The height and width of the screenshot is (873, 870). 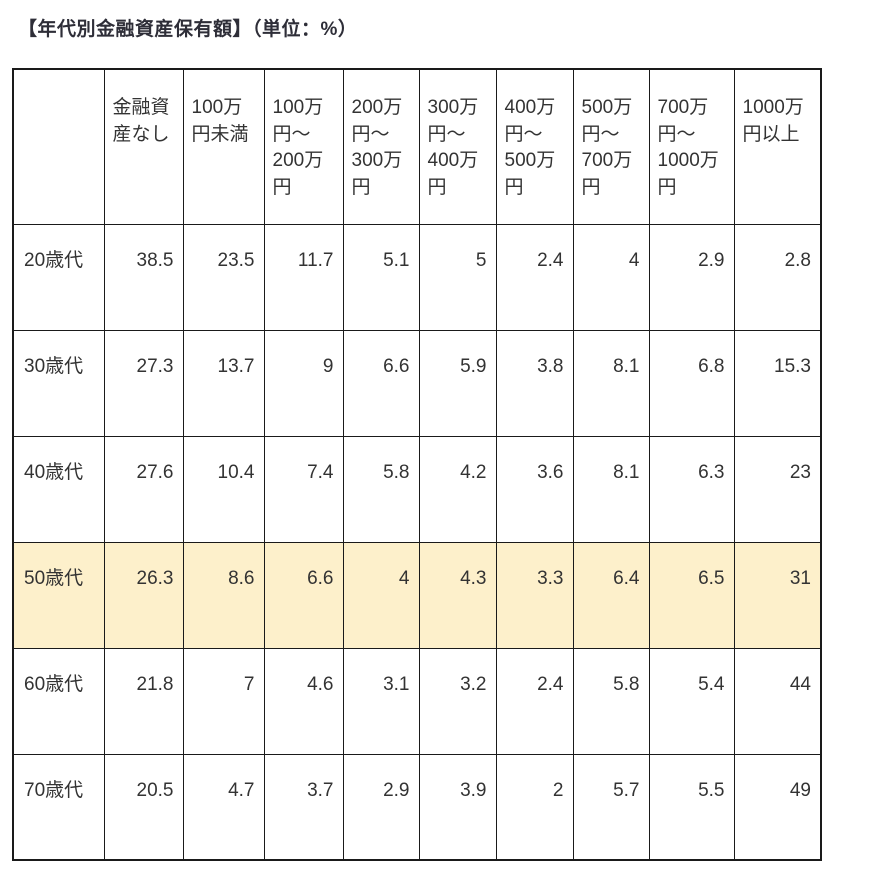 I want to click on data-cell: 4.2, so click(x=457, y=489).